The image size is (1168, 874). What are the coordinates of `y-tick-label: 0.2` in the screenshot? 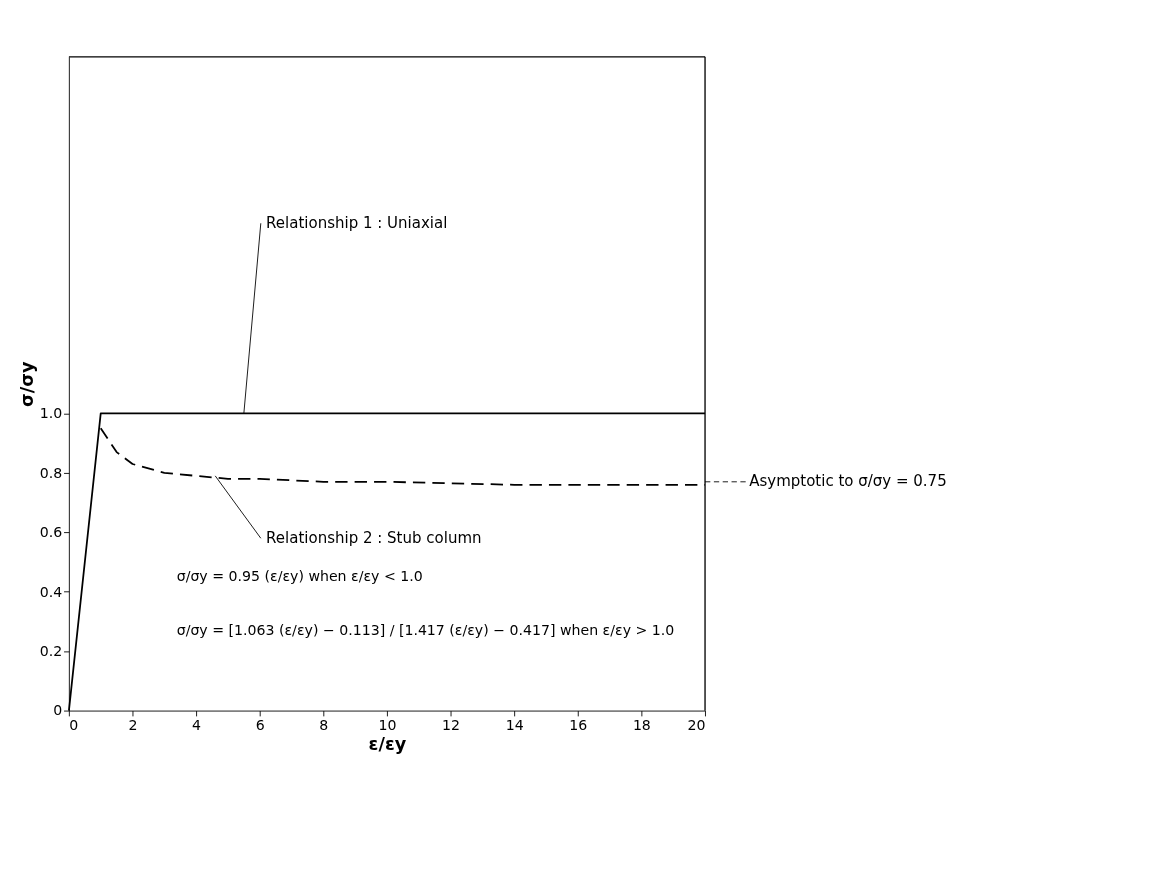 It's located at (51, 651).